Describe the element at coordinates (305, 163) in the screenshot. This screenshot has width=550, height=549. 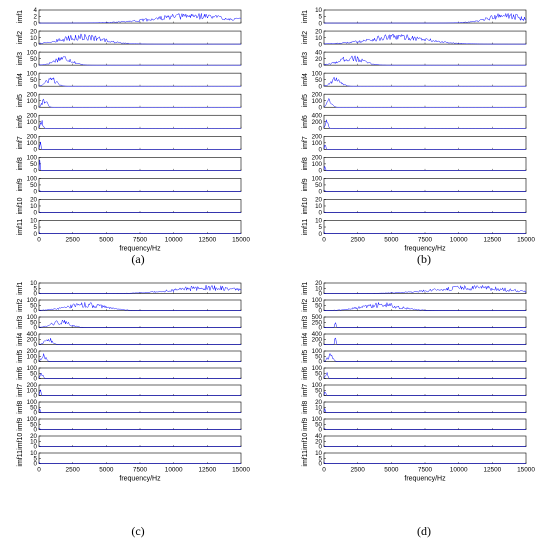
I see `subplot-label: imf8` at that location.